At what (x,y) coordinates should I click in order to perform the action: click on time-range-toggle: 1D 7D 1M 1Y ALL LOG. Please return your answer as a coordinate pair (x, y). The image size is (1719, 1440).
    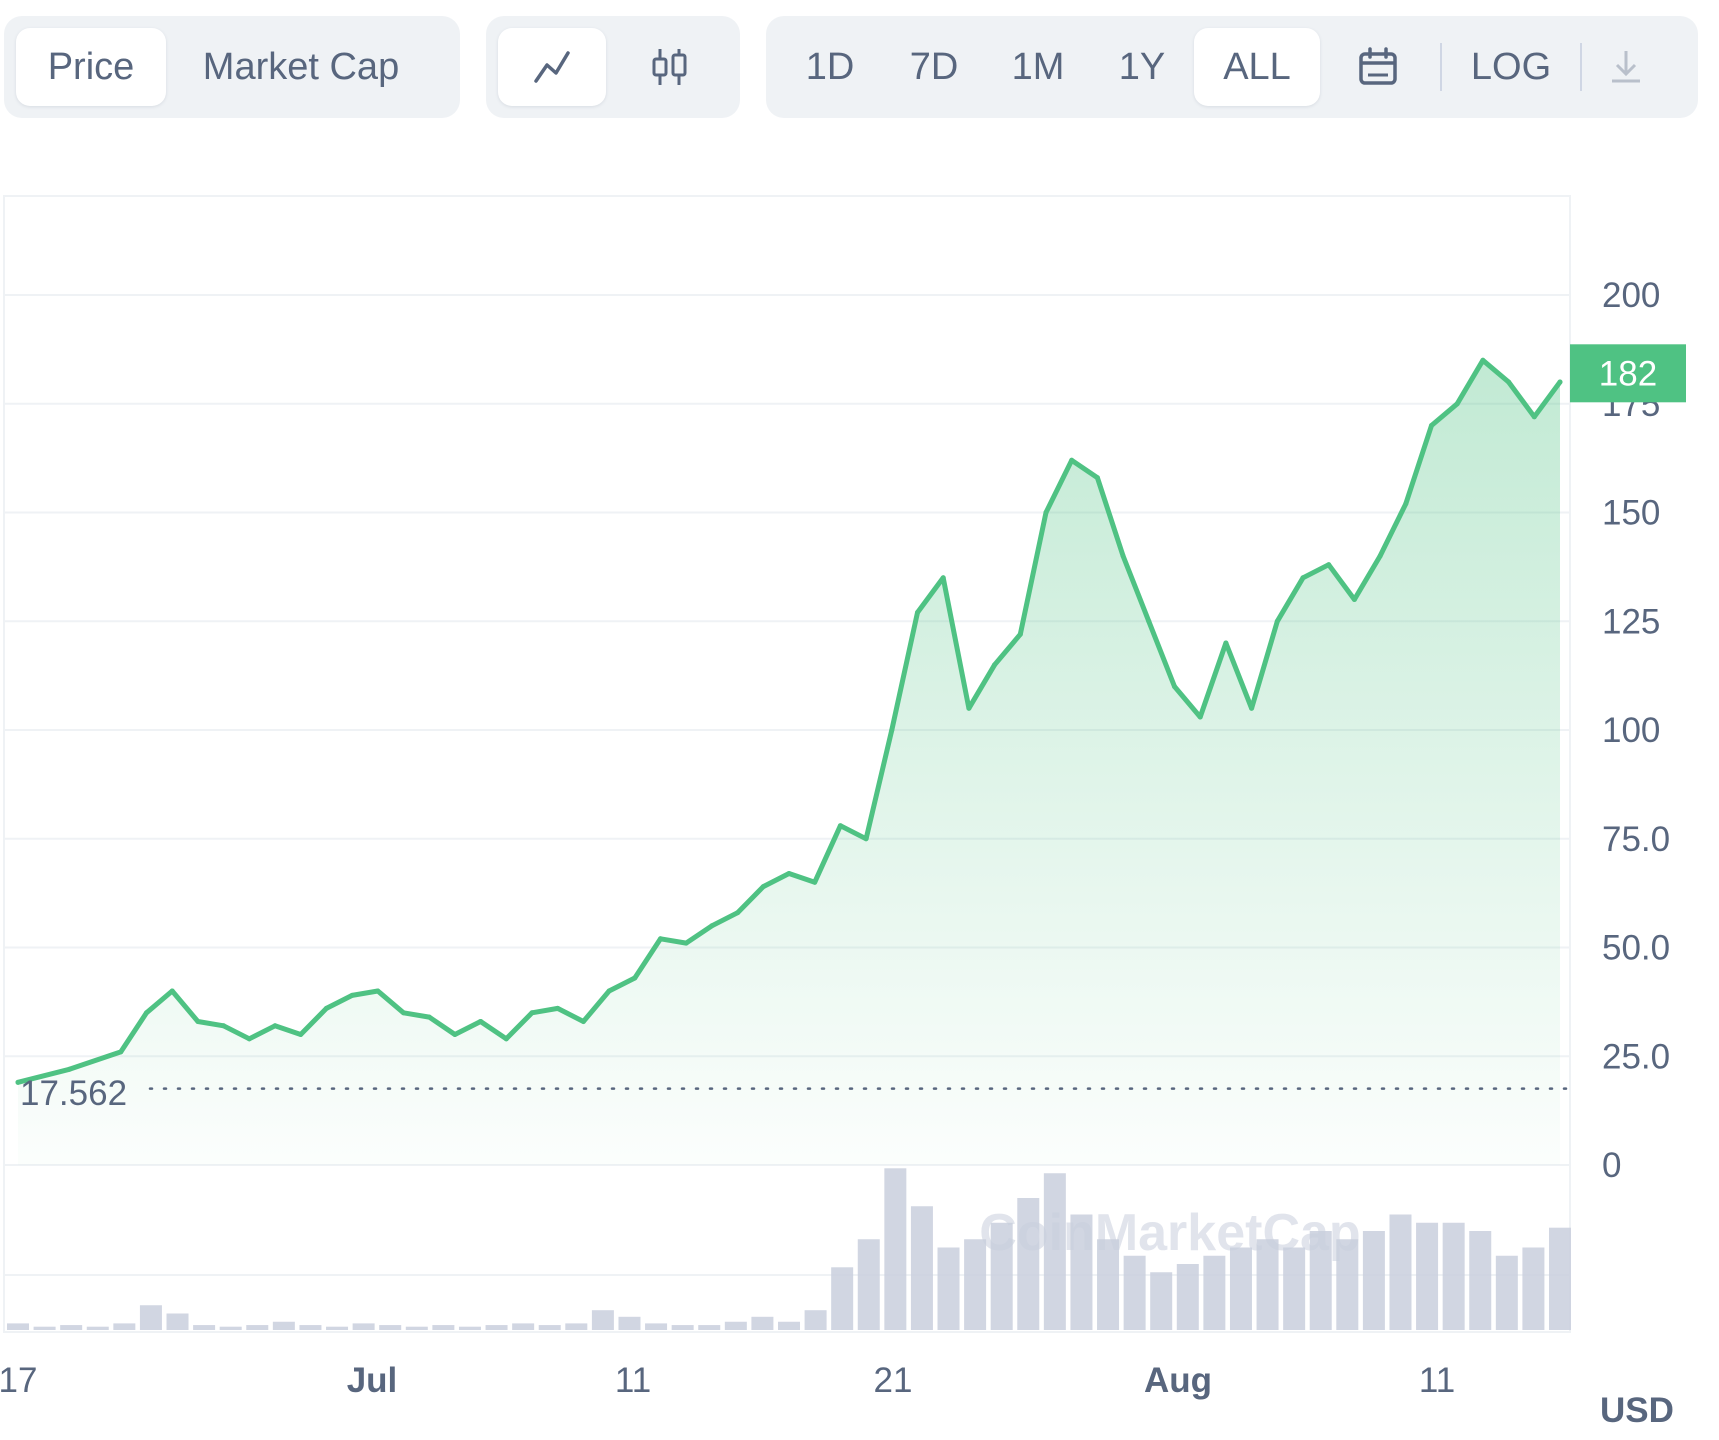
    Looking at the image, I should click on (1232, 67).